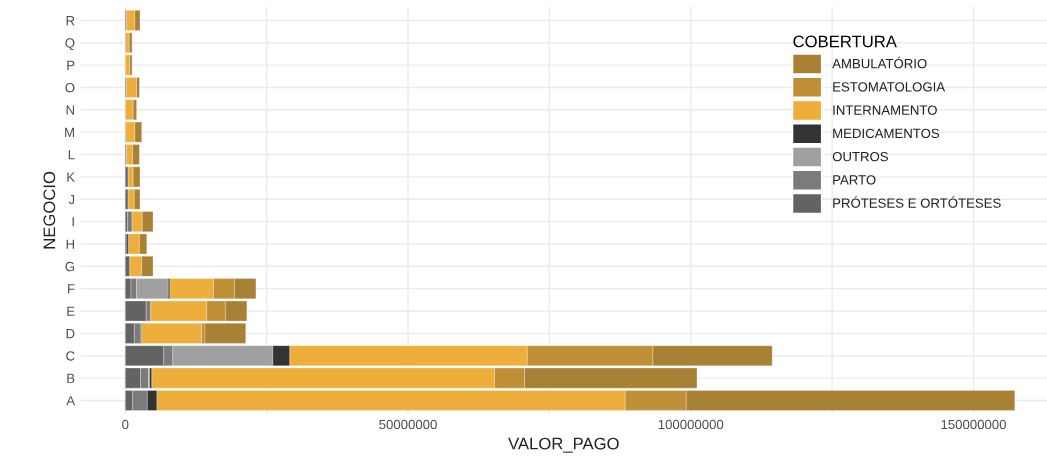  I want to click on x-tick-label: 150000000, so click(973, 424).